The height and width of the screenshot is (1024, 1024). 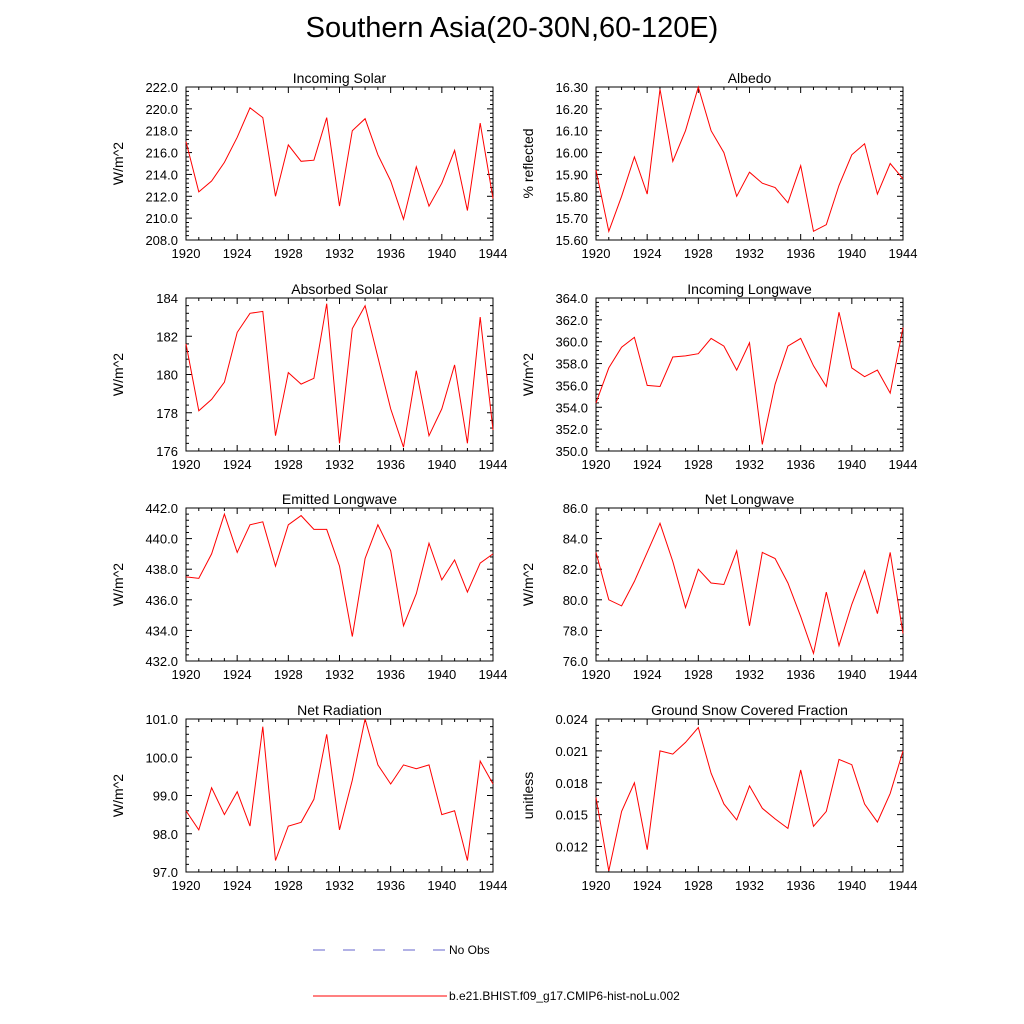 I want to click on y-tick-label: 352.0, so click(x=571, y=429).